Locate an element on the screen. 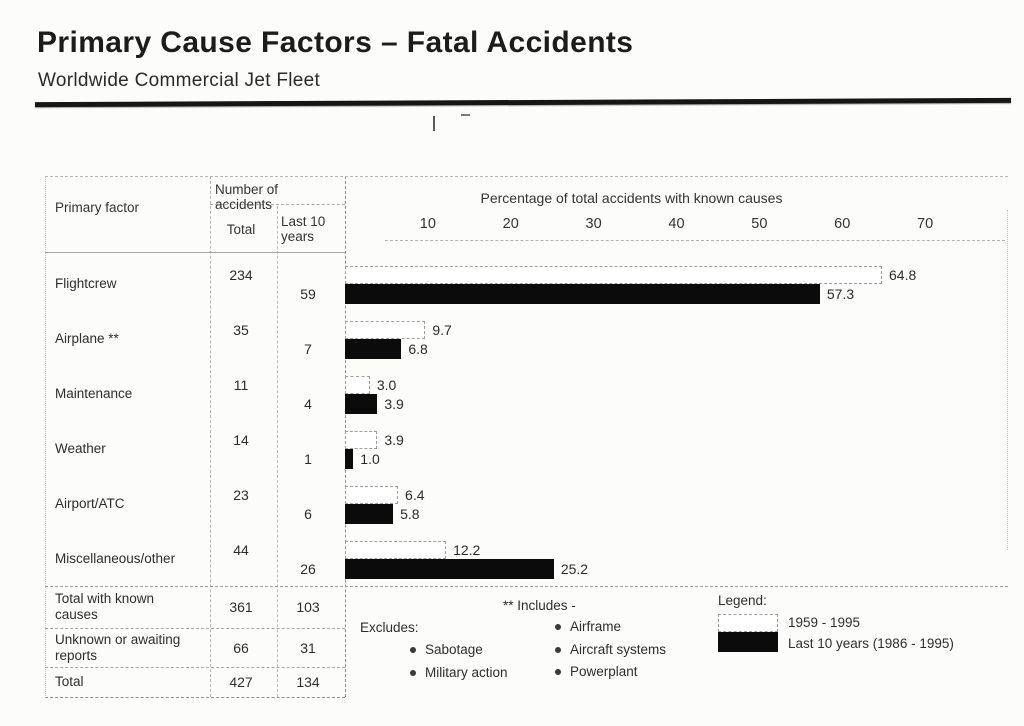 This screenshot has width=1024, height=726. table-border-left is located at coordinates (45, 437).